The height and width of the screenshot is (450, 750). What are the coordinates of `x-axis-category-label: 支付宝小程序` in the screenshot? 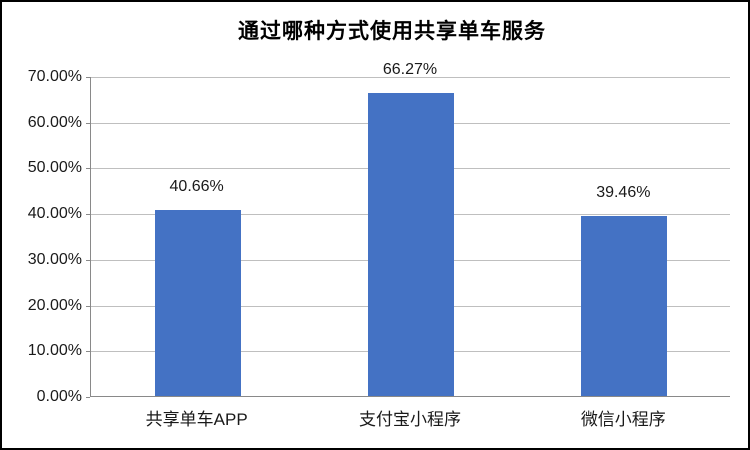 It's located at (409, 419).